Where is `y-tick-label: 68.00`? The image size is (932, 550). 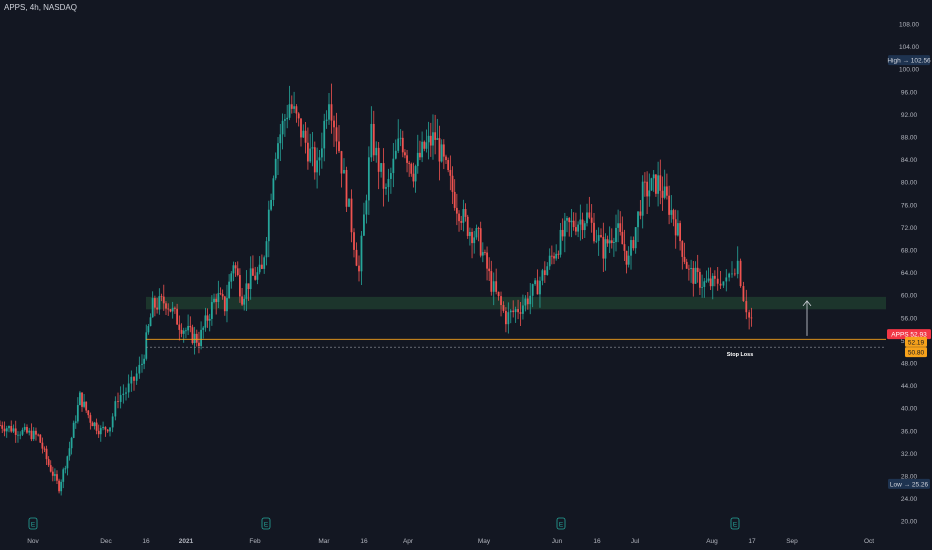
y-tick-label: 68.00 is located at coordinates (909, 251).